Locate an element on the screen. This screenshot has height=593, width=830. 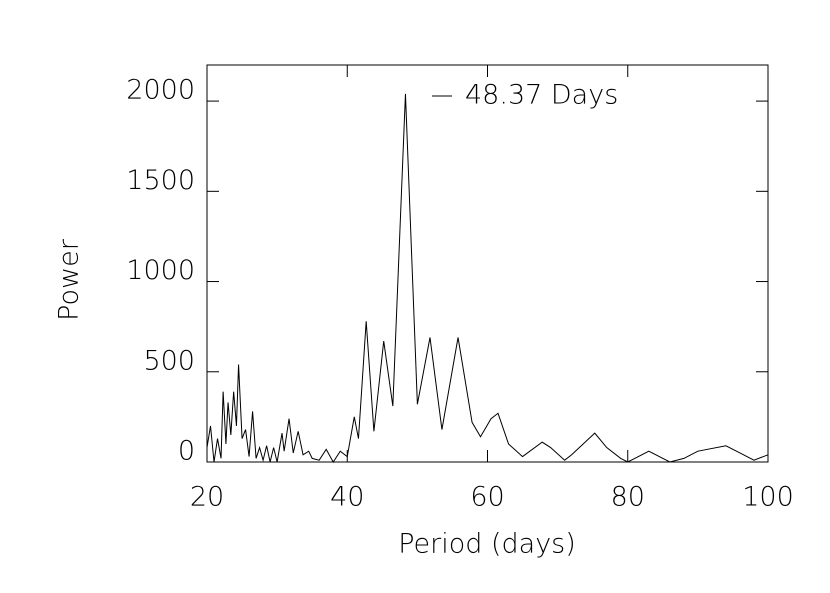
y-tick-label: 500 is located at coordinates (169, 360).